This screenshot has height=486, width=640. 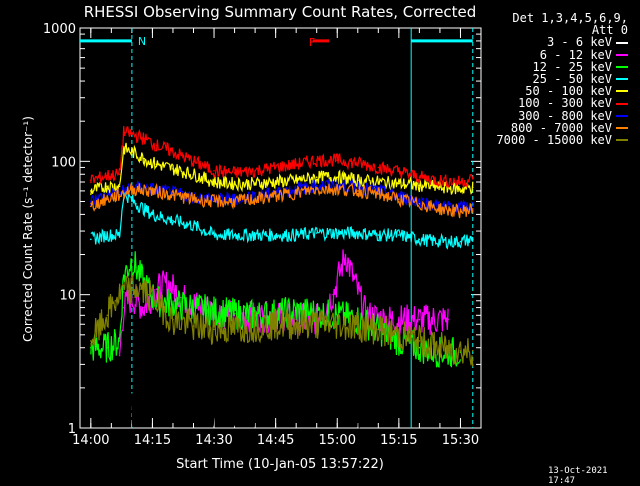 I want to click on x-tick-label: 15:30, so click(x=460, y=440).